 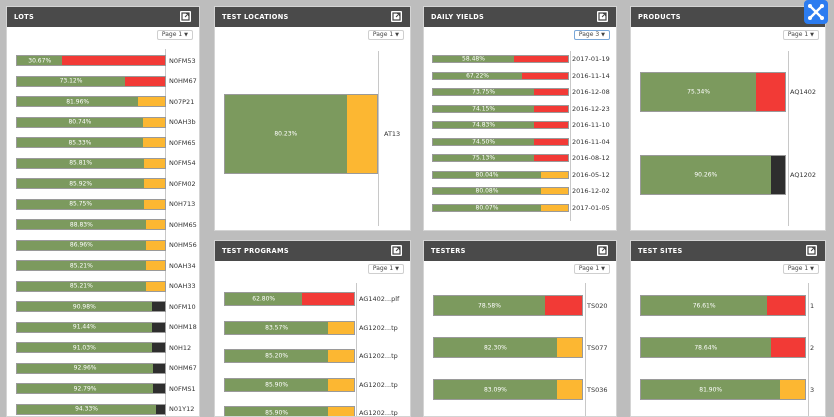 I want to click on yield-bar: 80.23%, so click(x=301, y=134).